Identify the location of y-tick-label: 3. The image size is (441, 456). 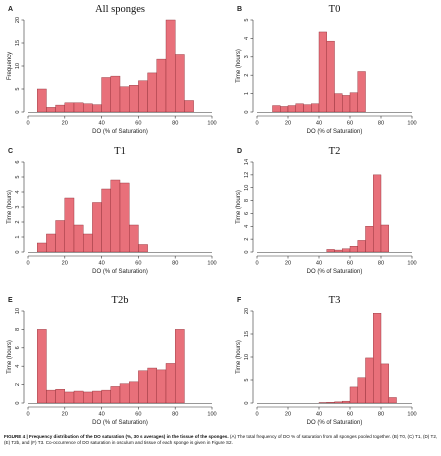
(247, 56).